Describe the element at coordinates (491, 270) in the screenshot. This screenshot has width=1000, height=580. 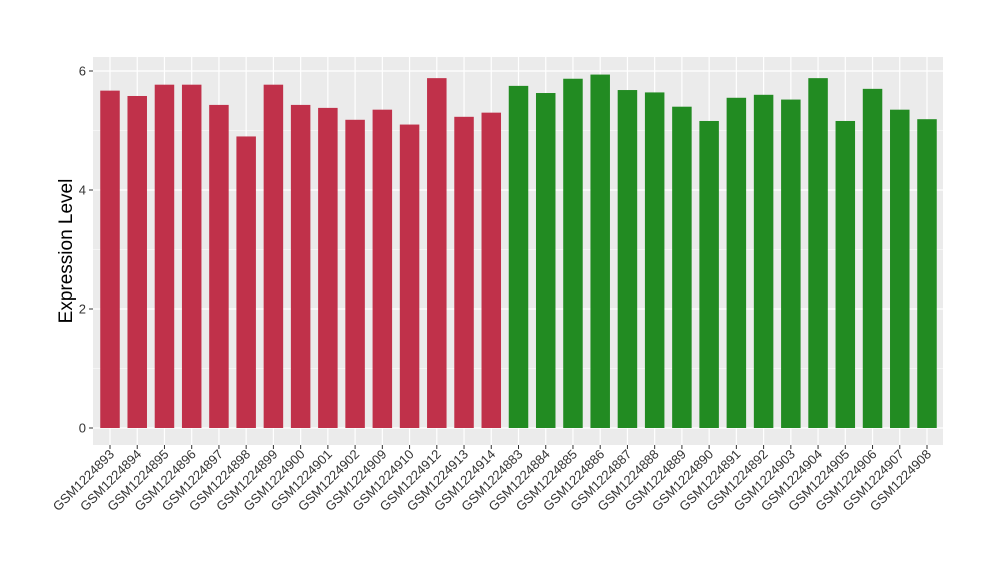
I see `bar-GSM1224914` at that location.